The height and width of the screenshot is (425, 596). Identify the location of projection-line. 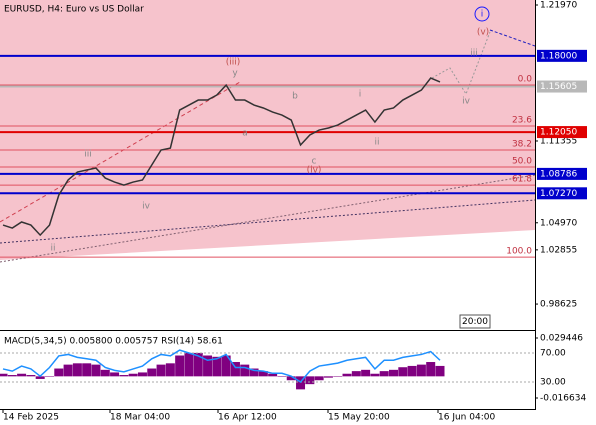
(512, 38).